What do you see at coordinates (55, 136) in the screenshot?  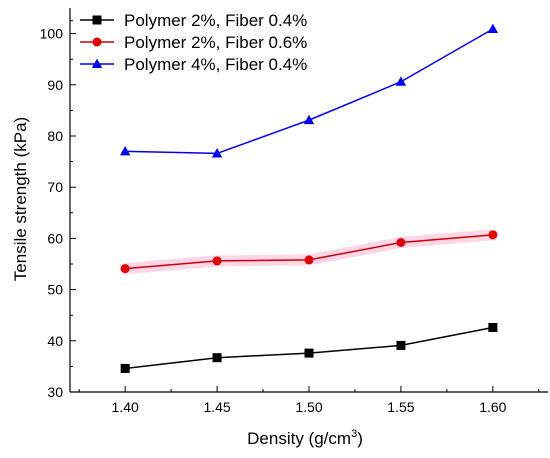 I see `y-tick-label: 80` at bounding box center [55, 136].